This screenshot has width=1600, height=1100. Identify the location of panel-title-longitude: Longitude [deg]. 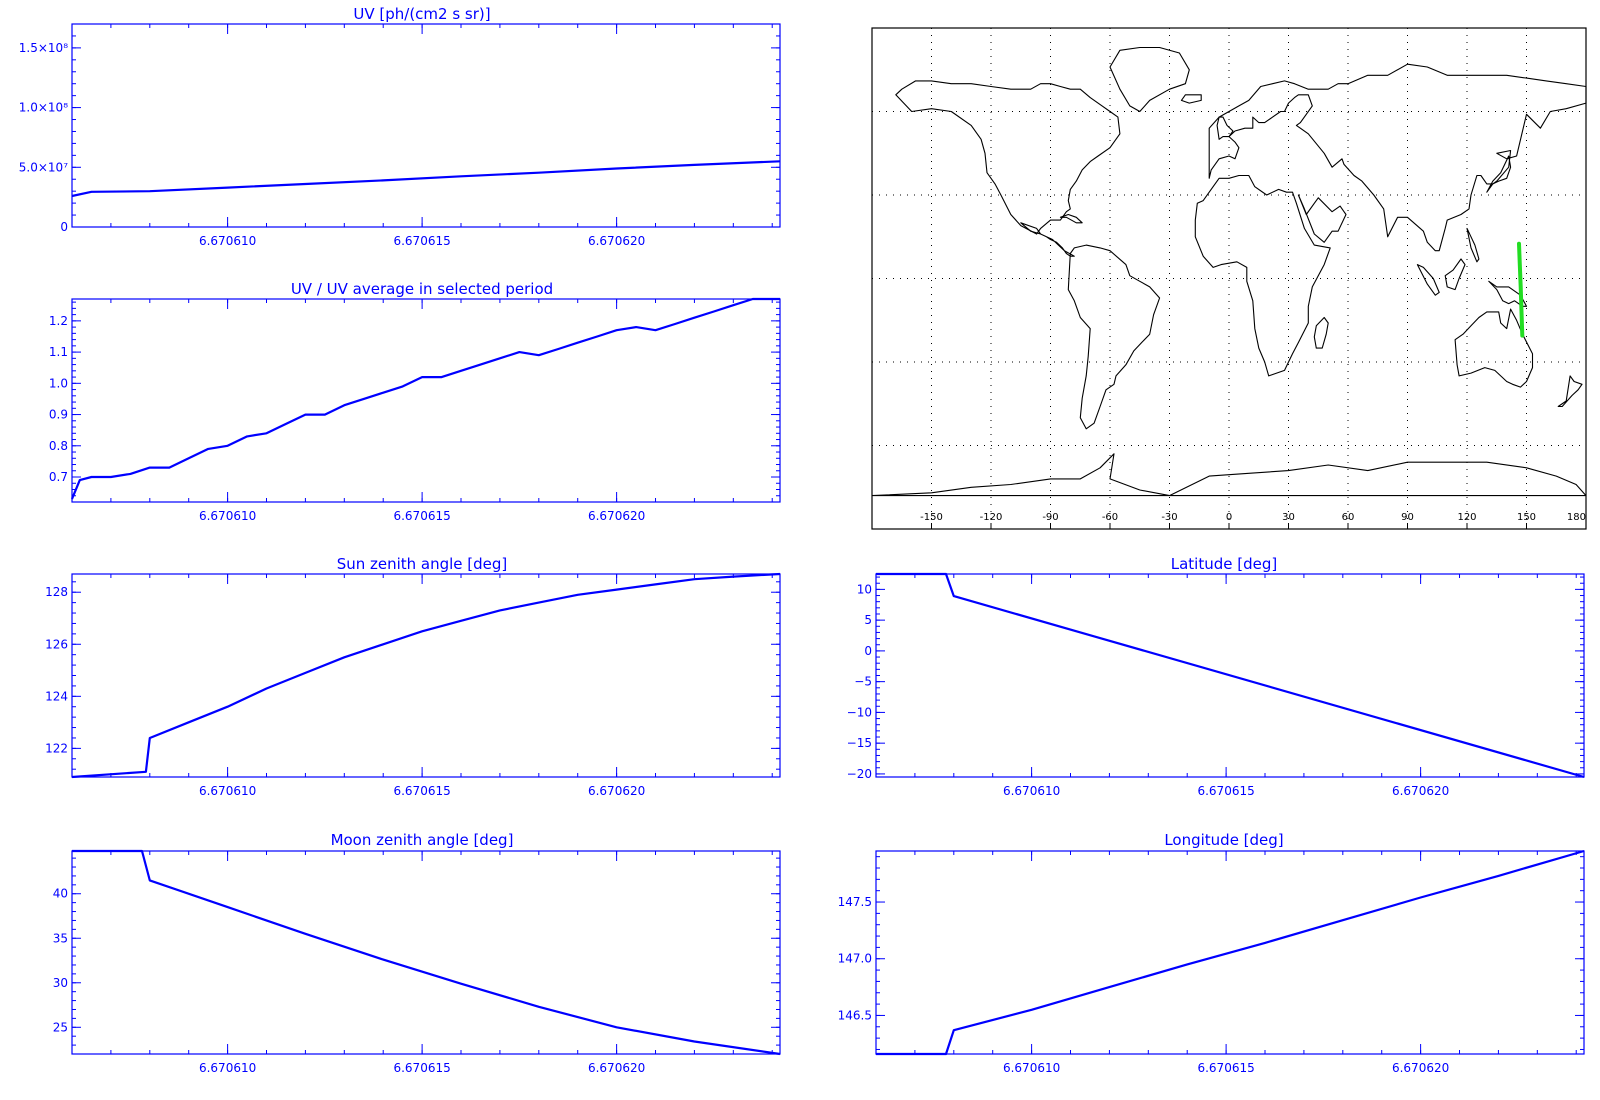
(1223, 840).